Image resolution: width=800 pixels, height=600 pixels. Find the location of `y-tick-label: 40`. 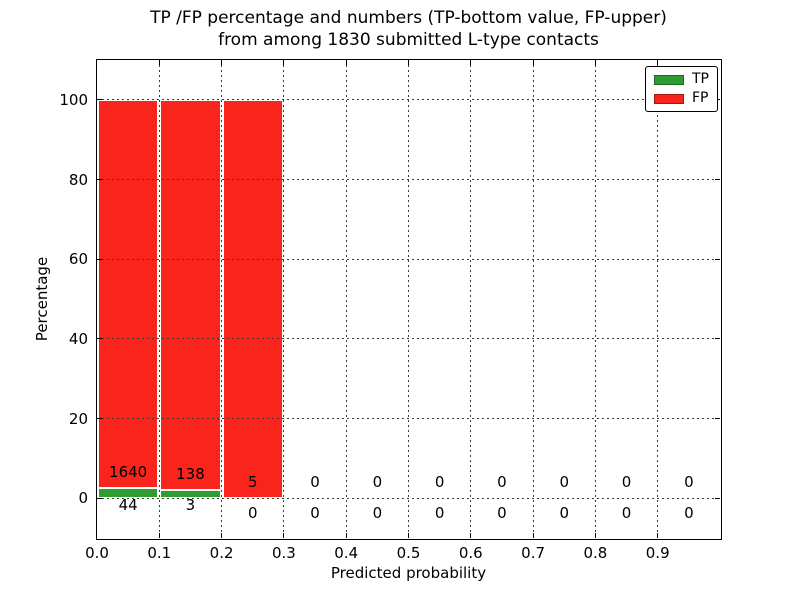

y-tick-label: 40 is located at coordinates (78, 338).